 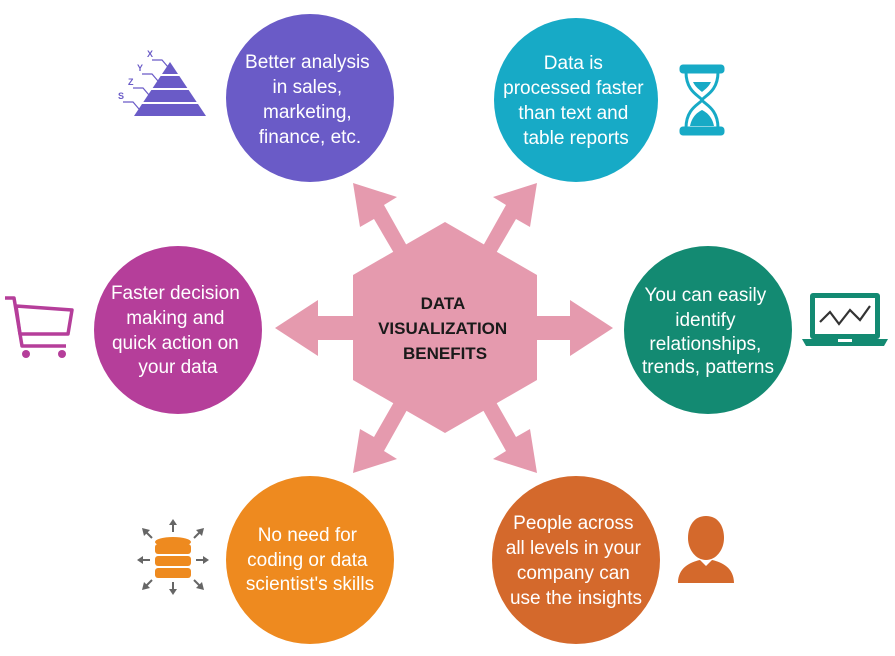 I want to click on database-icon, so click(x=173, y=557).